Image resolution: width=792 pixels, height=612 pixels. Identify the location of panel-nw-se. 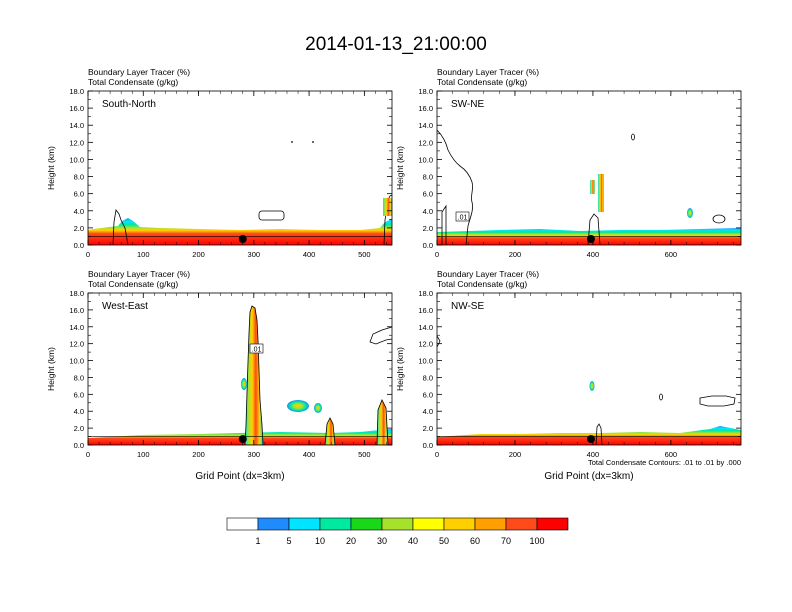
(589, 369).